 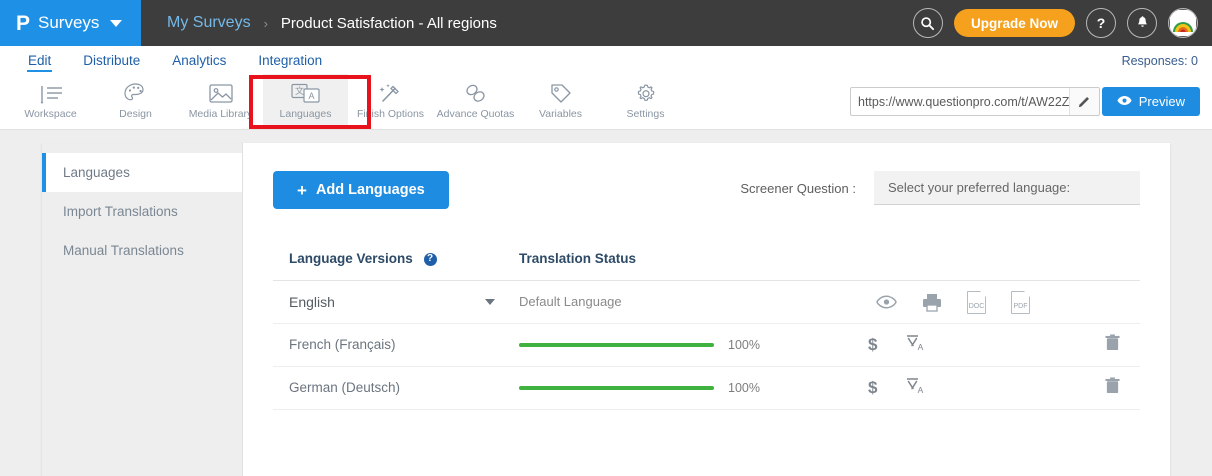 I want to click on link-chain-icon, so click(x=476, y=93).